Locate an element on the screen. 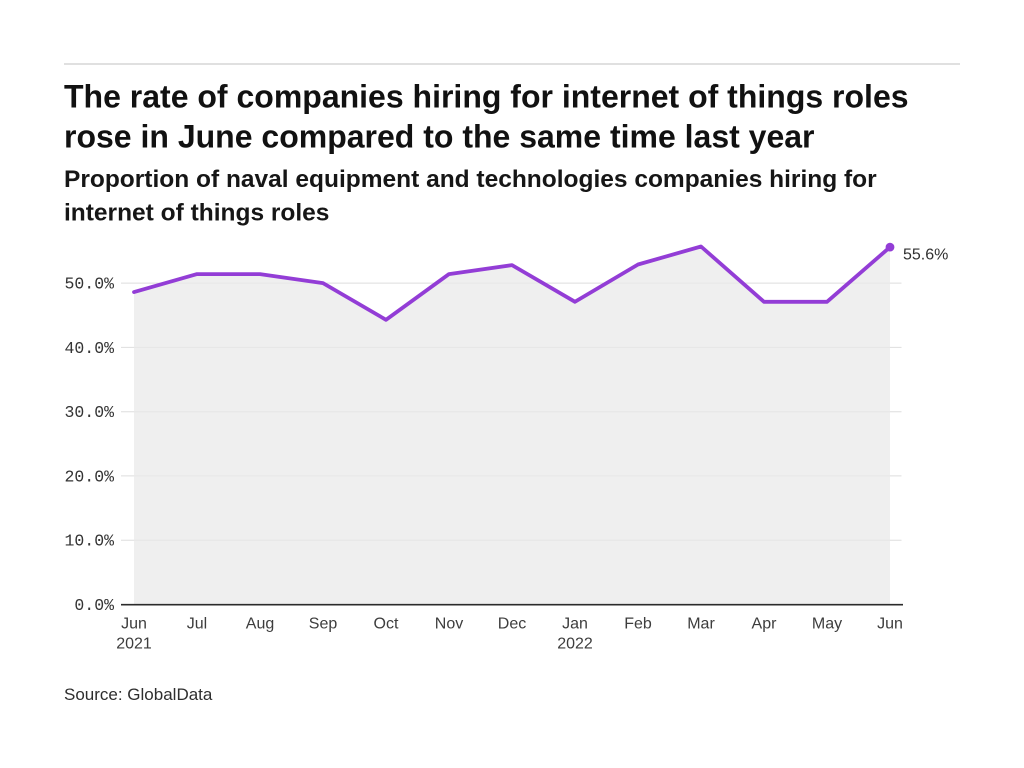 This screenshot has width=1024, height=768. svg-text: May is located at coordinates (827, 624).